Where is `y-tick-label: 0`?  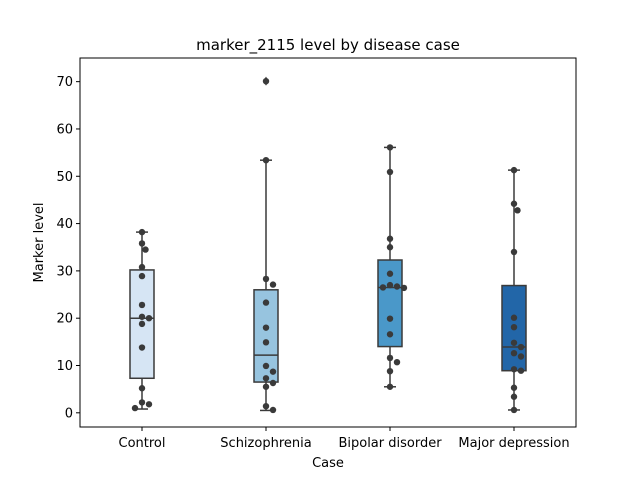
y-tick-label: 0 is located at coordinates (69, 413).